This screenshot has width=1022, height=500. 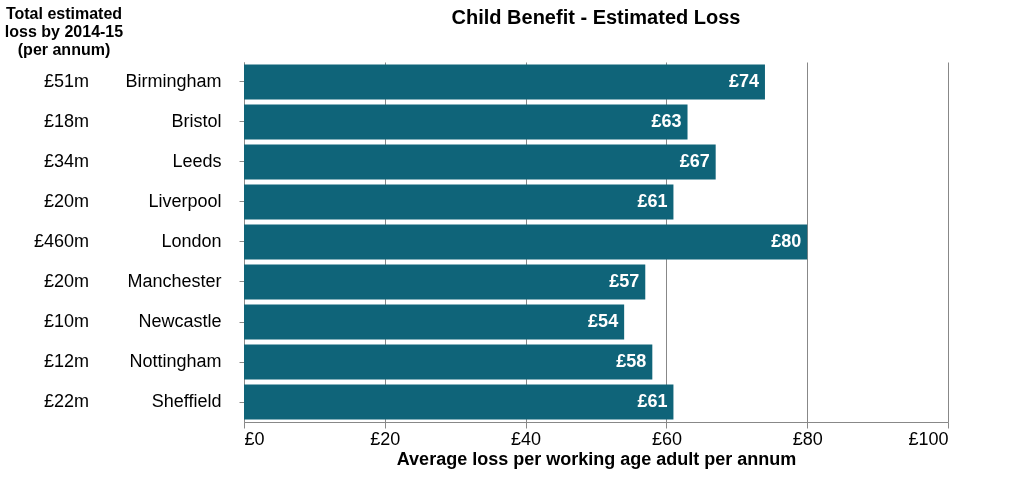 I want to click on y-tick-label: Sheffield, so click(x=186, y=401).